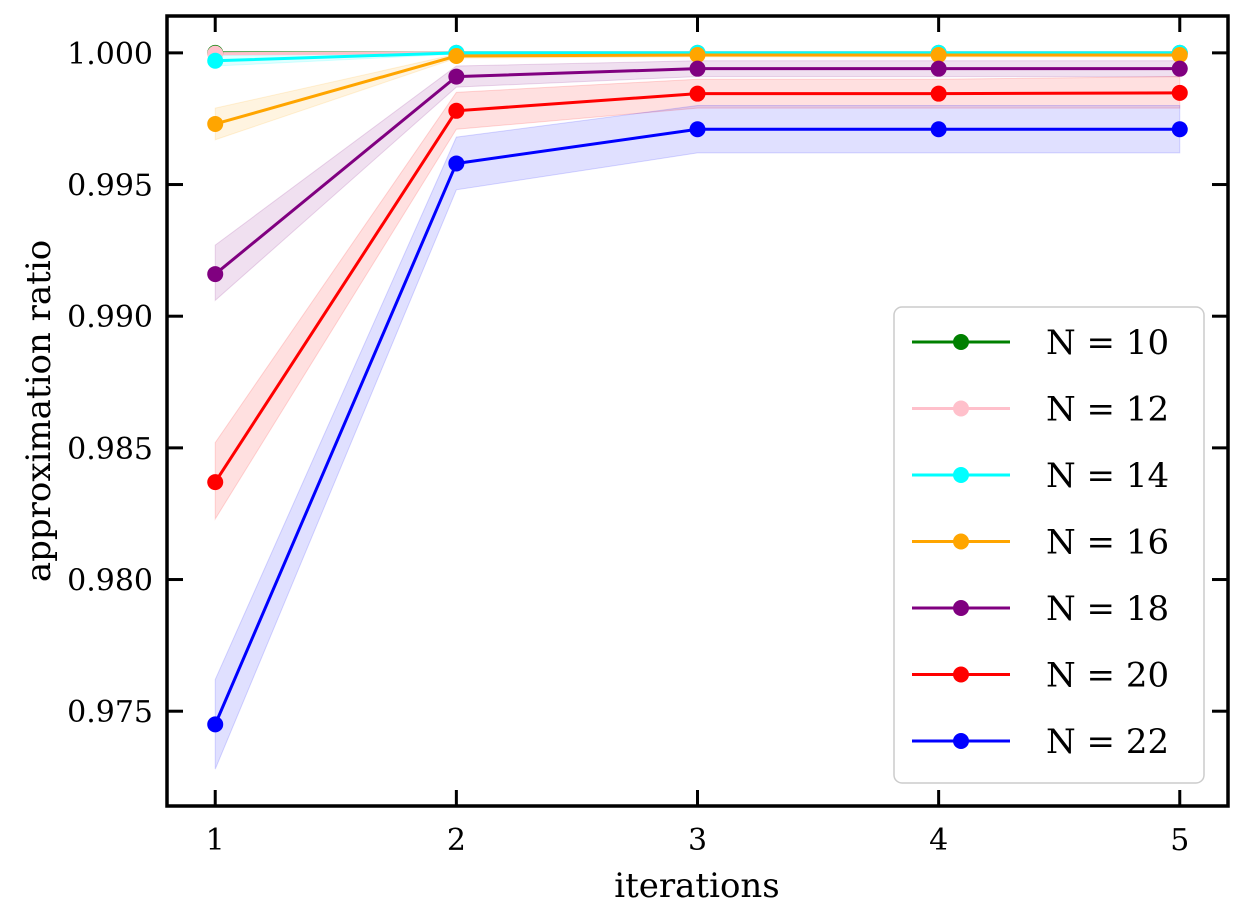  Describe the element at coordinates (215, 840) in the screenshot. I see `x-tick-label: 1` at that location.